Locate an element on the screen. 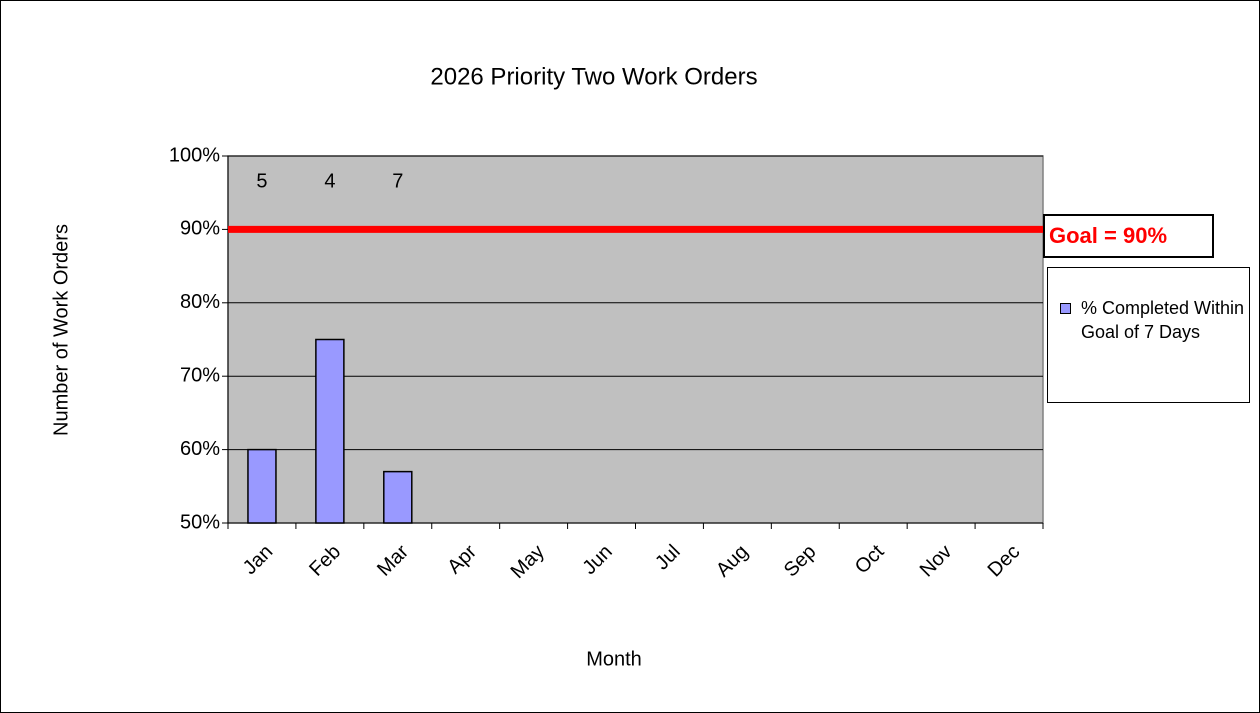 This screenshot has height=713, width=1260. count-label: 5 is located at coordinates (261, 181).